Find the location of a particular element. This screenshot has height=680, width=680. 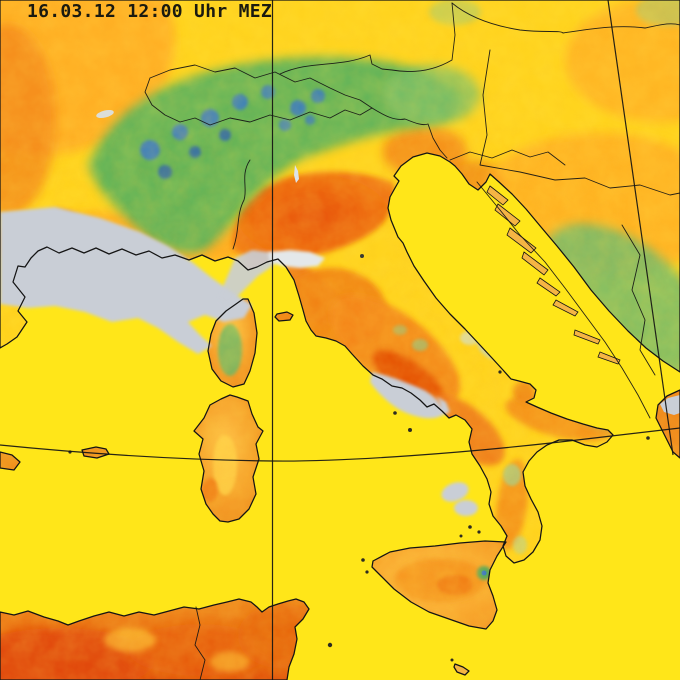

lake-geneva is located at coordinates (105, 114).